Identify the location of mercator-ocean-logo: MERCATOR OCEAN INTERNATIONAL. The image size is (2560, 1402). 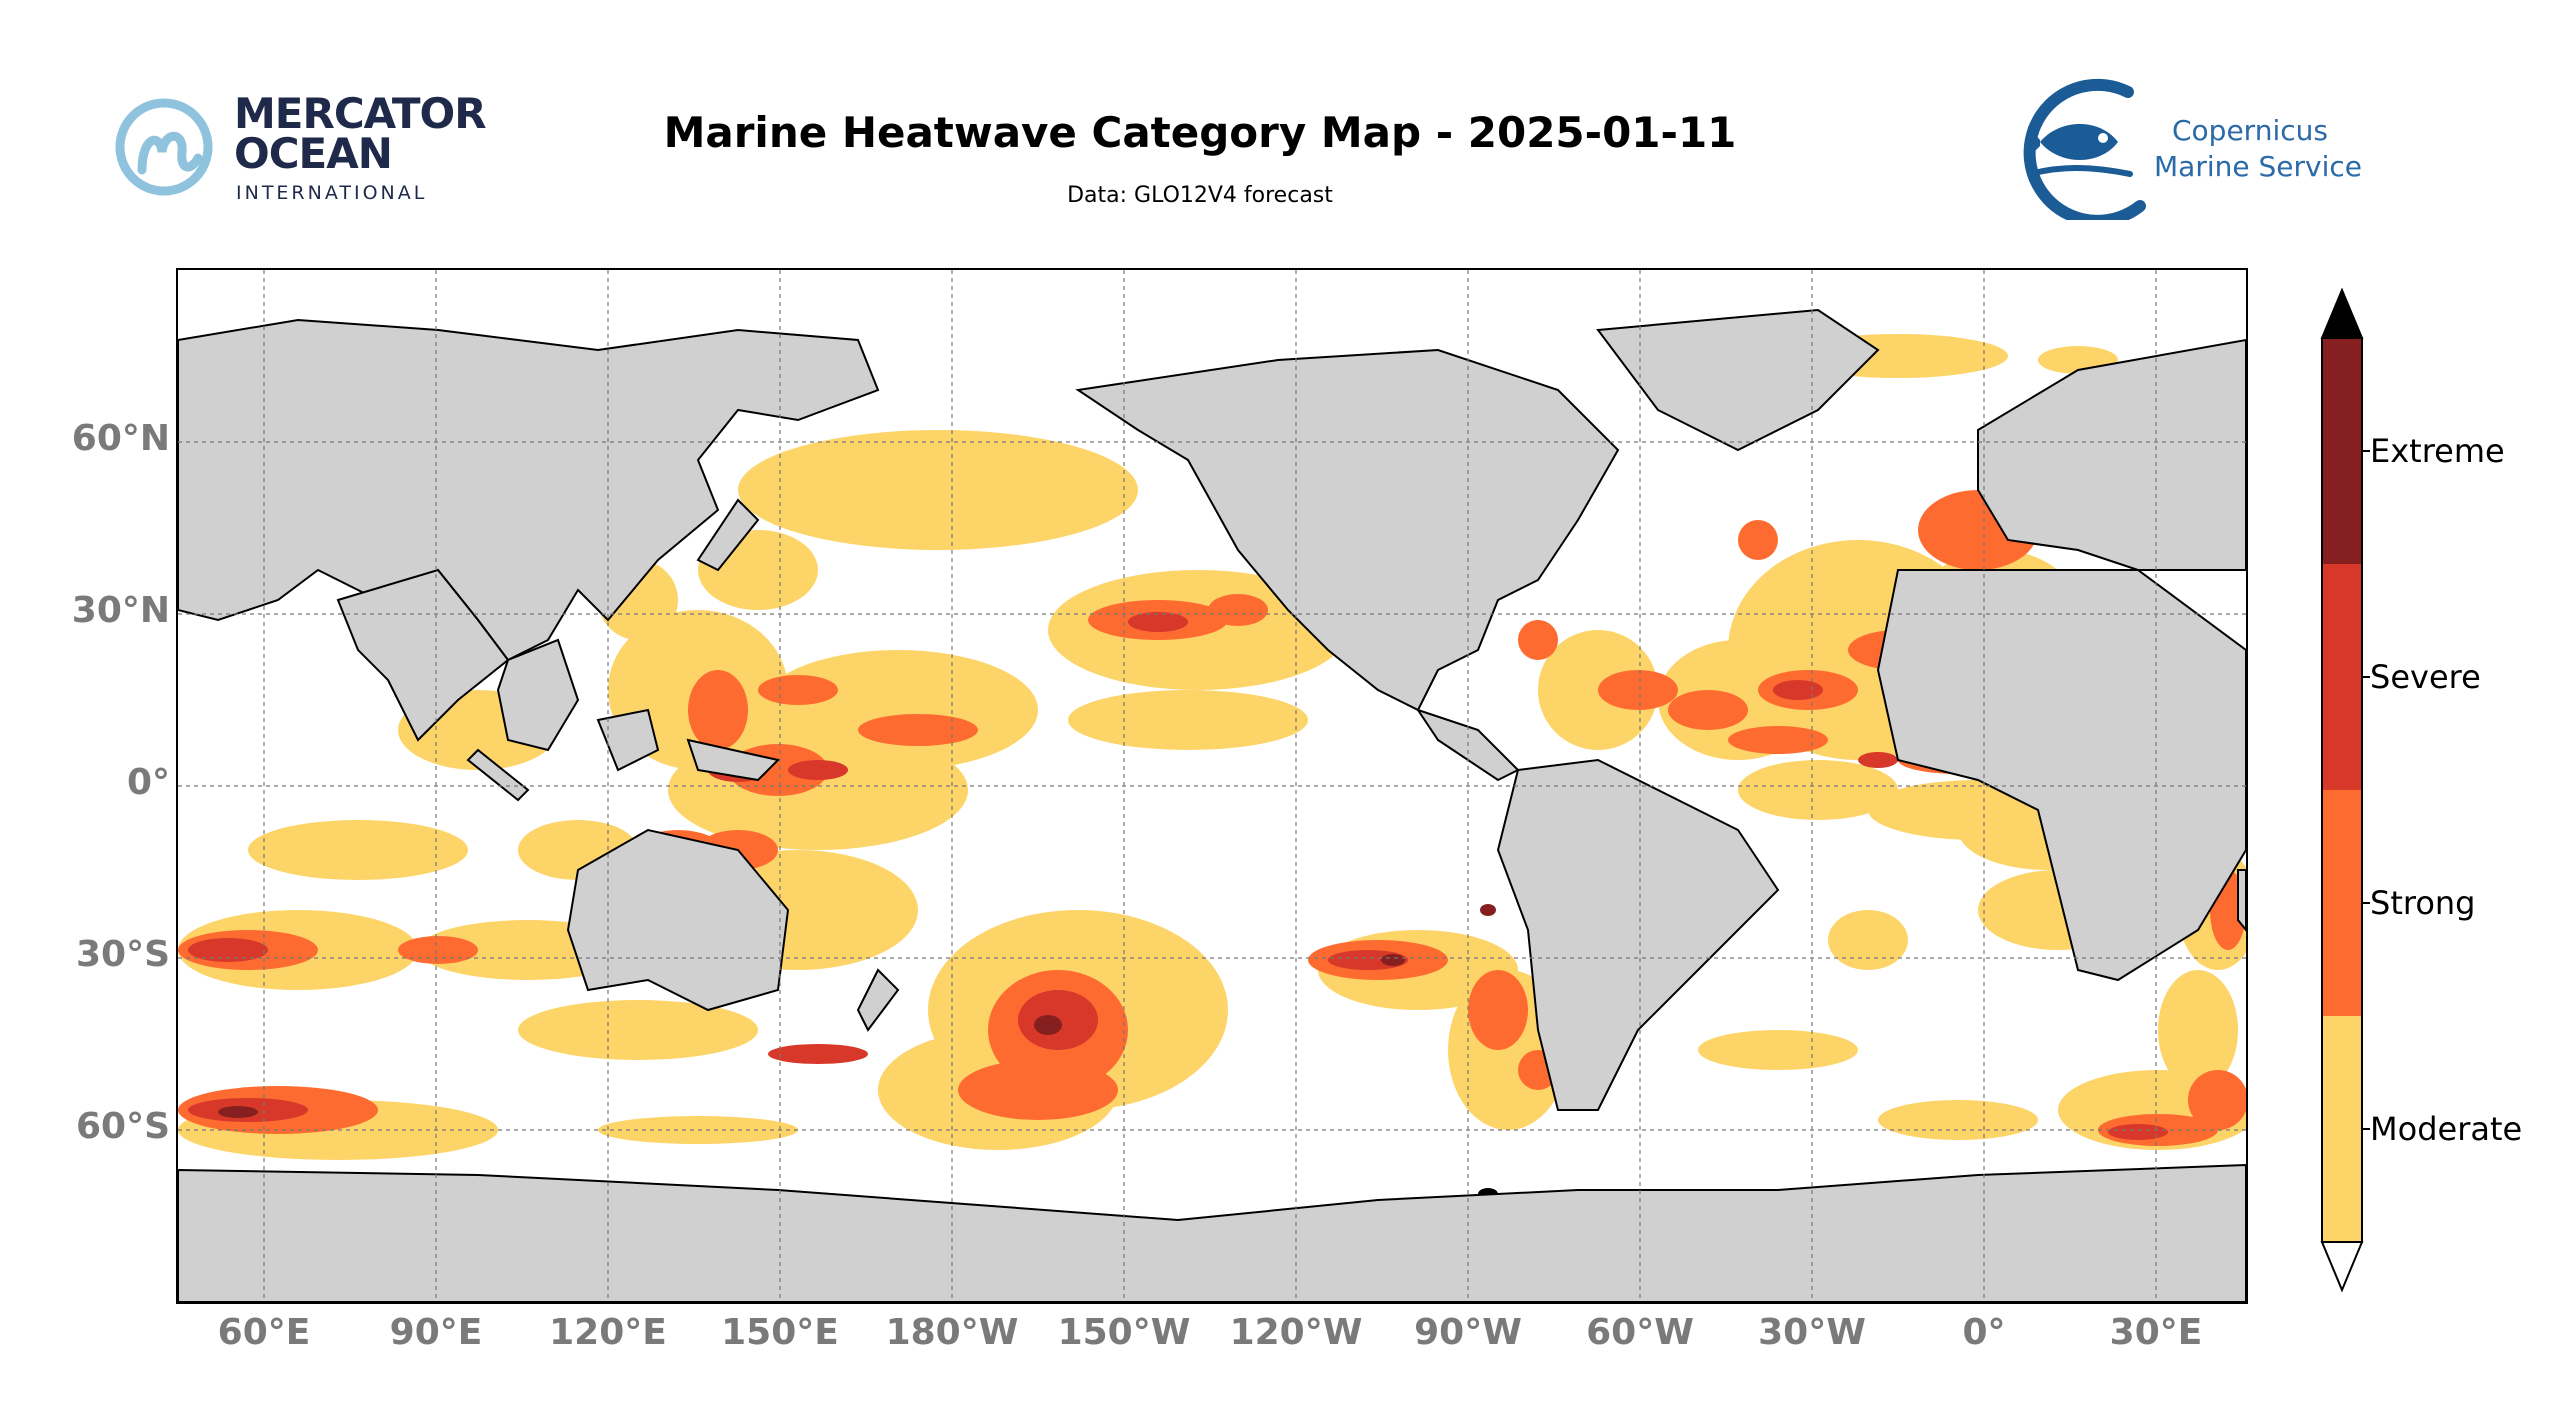
(299, 152).